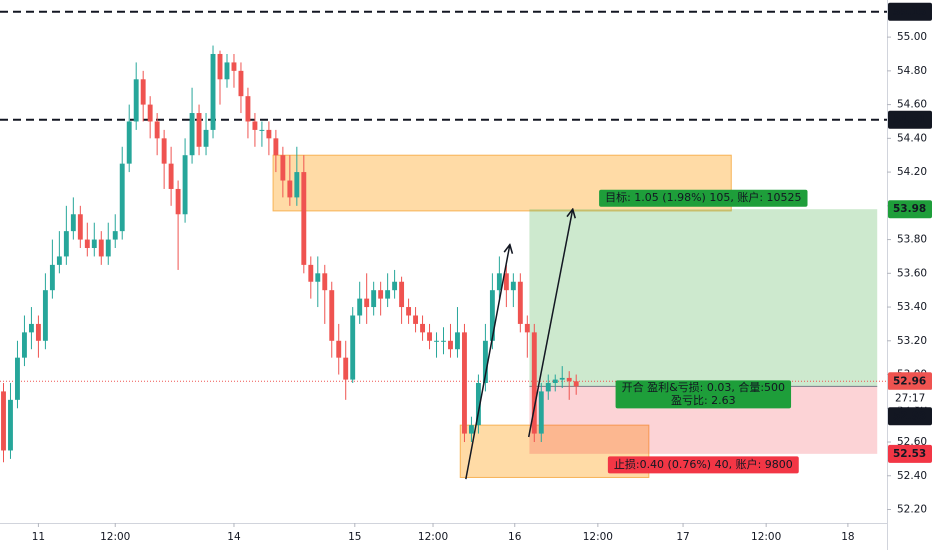 The width and height of the screenshot is (932, 550). I want to click on x-tick-label: 17, so click(682, 537).